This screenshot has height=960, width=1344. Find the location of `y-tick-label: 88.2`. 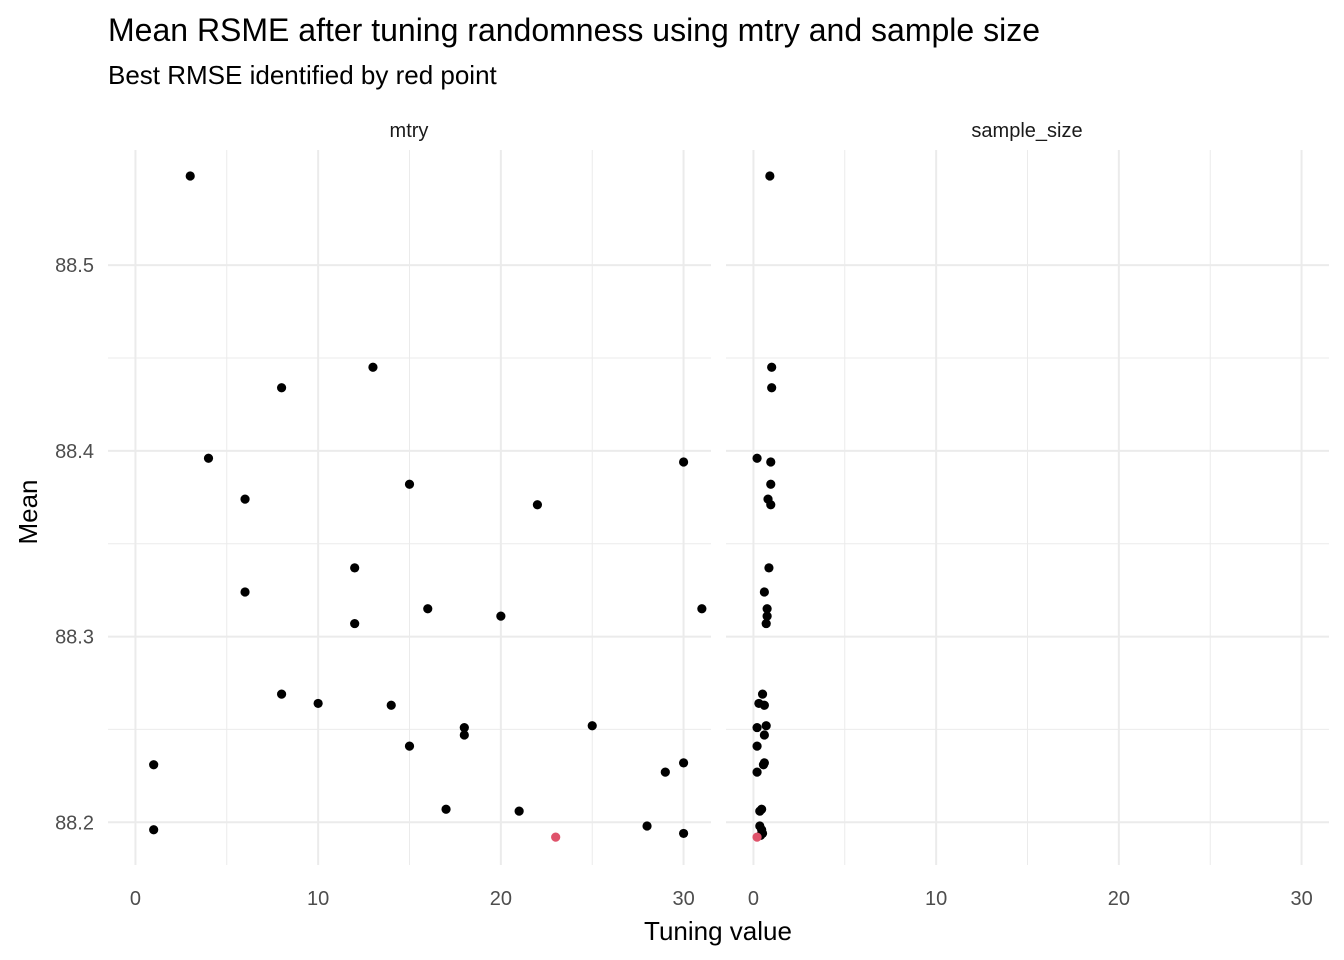

y-tick-label: 88.2 is located at coordinates (74, 823).